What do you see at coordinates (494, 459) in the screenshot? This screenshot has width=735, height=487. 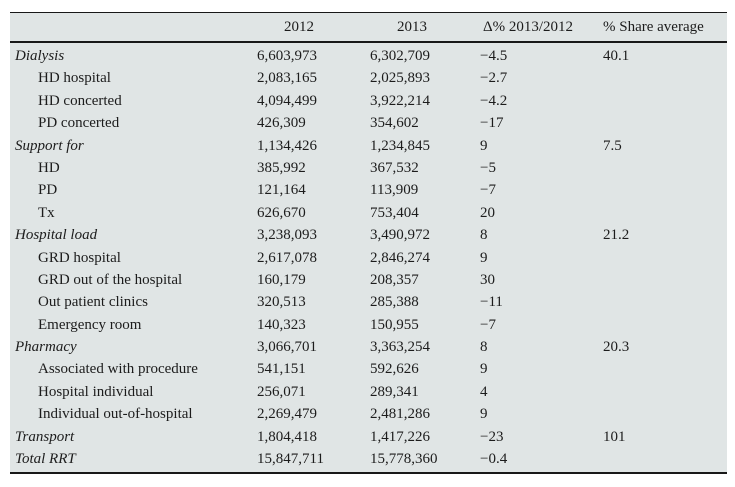 I see `delta-percent-value: −0.4` at bounding box center [494, 459].